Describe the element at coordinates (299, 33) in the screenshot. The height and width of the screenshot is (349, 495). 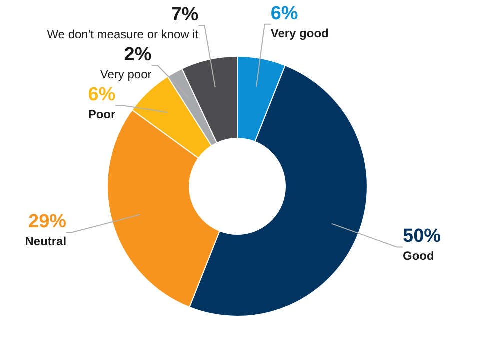
I see `slice-label: Very good` at that location.